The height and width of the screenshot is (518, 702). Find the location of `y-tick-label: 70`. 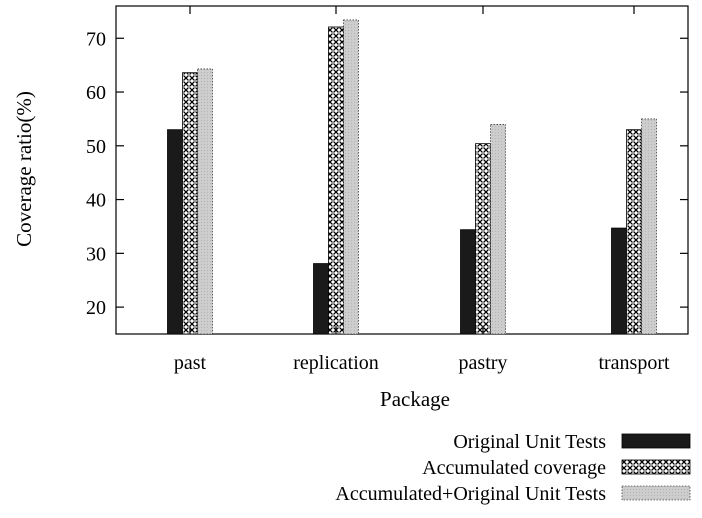

y-tick-label: 70 is located at coordinates (96, 39).